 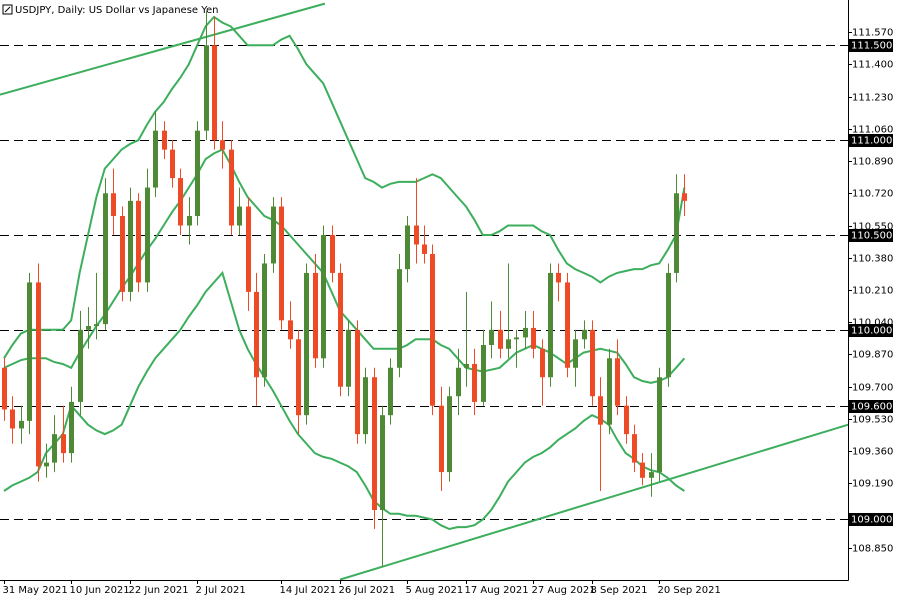 I want to click on level-label: 109.000, so click(x=871, y=520).